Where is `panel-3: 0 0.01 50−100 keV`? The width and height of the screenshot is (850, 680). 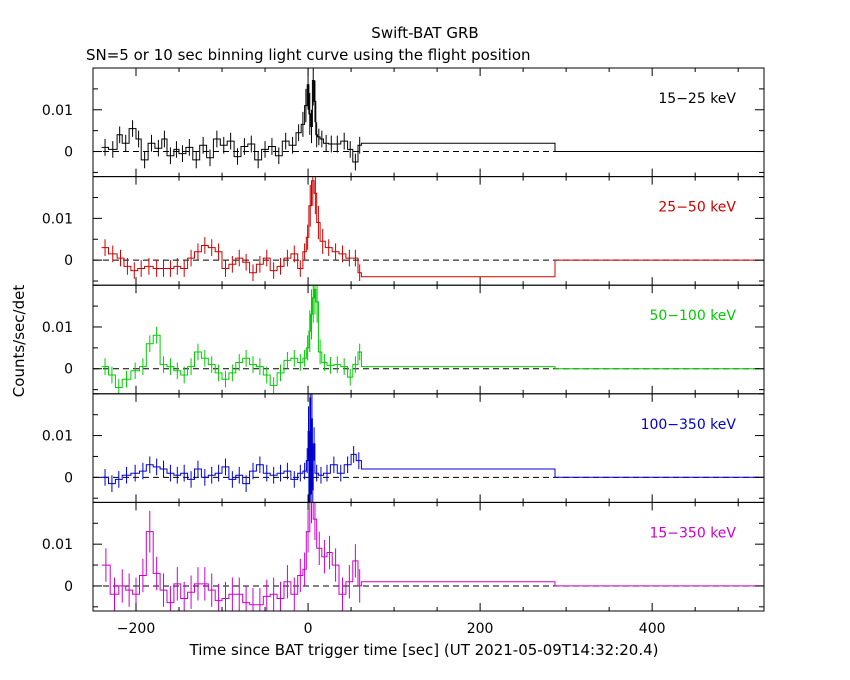 panel-3: 0 0.01 50−100 keV is located at coordinates (403, 339).